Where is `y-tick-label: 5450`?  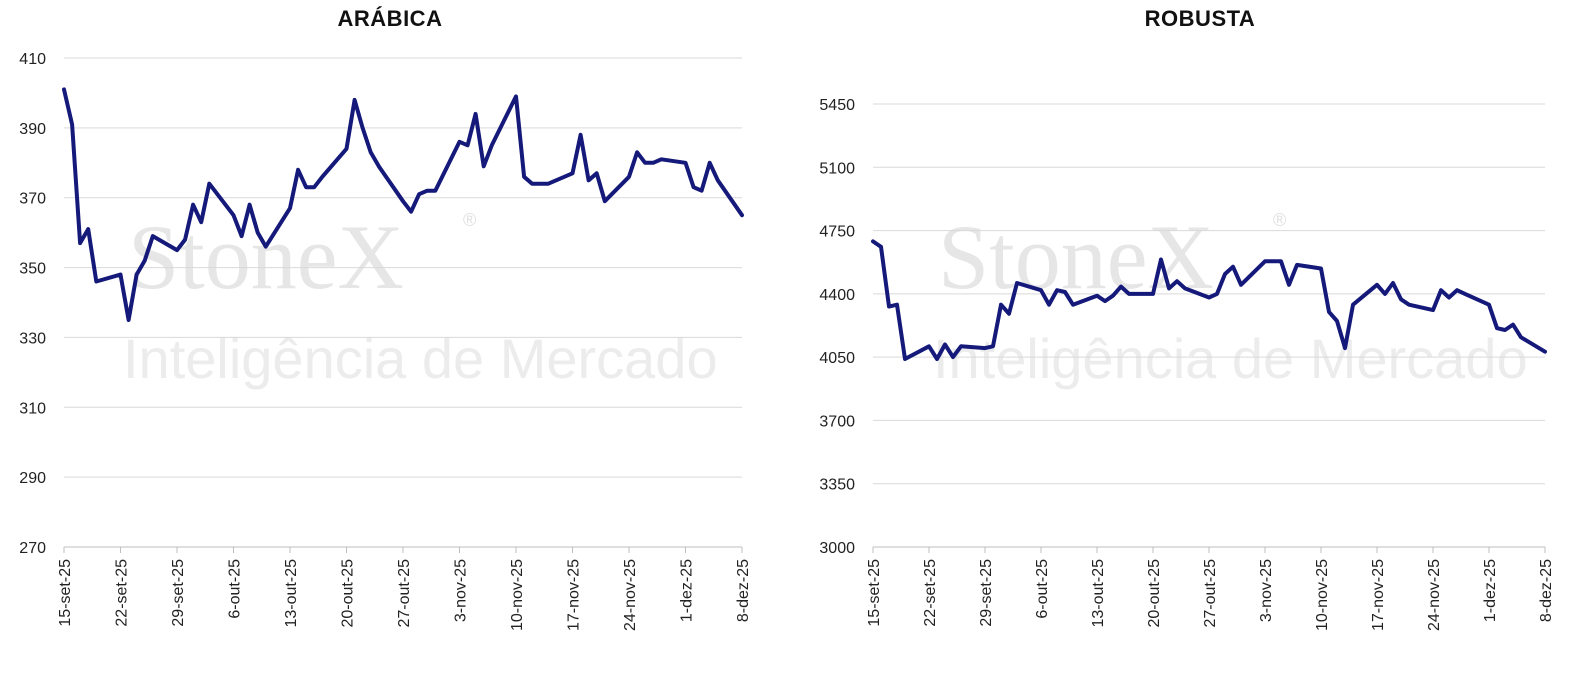
y-tick-label: 5450 is located at coordinates (837, 105).